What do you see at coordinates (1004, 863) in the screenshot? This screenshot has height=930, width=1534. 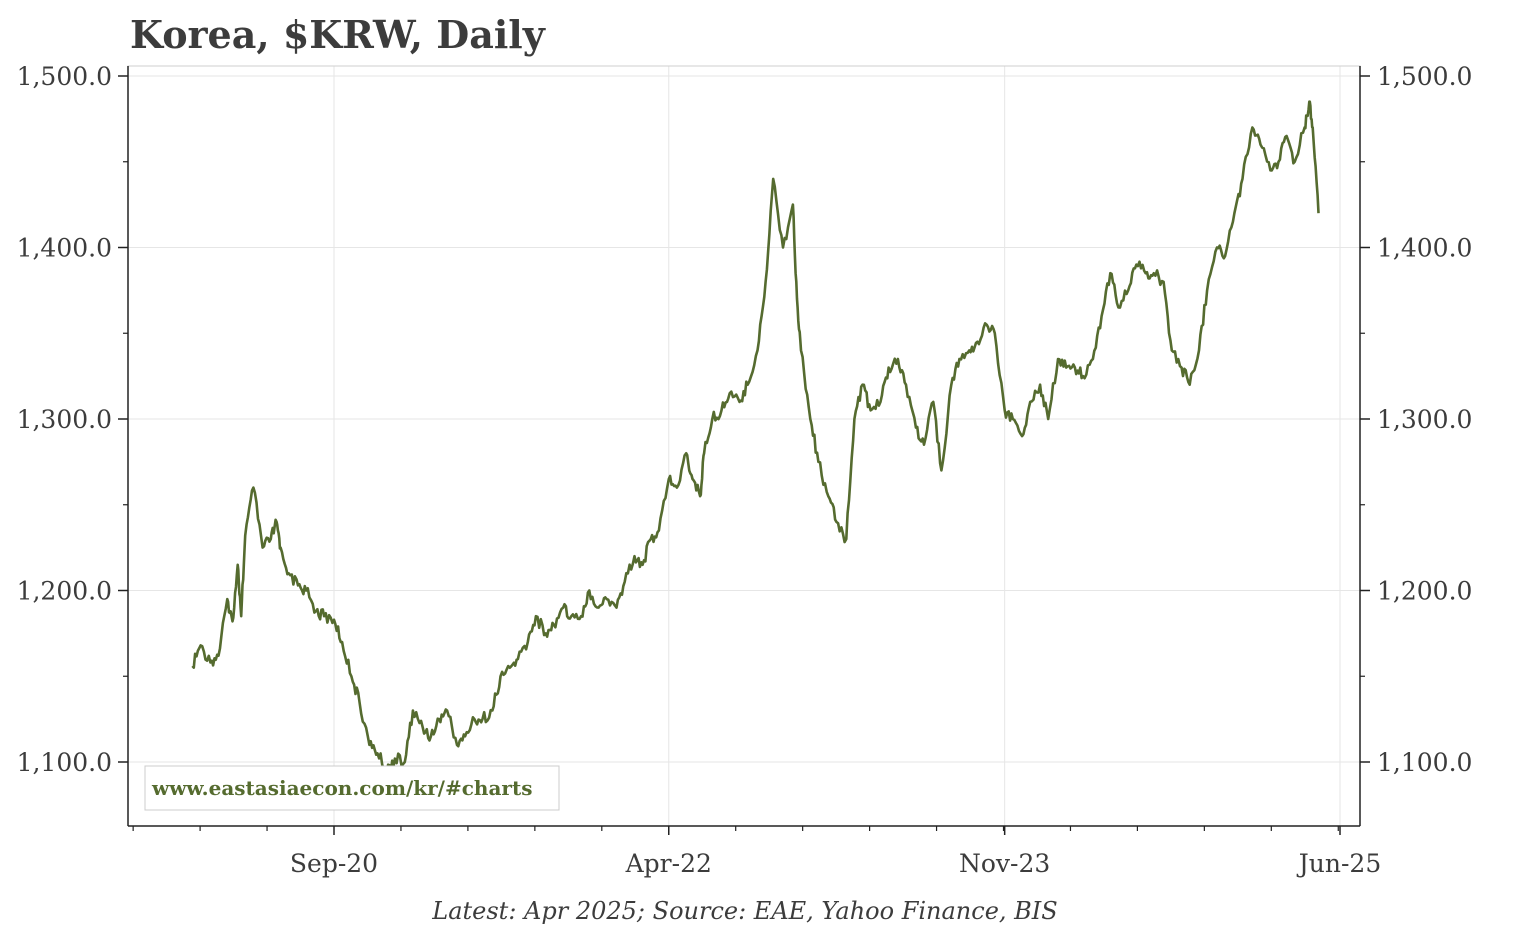 I see `x-tick-label: Nov-23` at bounding box center [1004, 863].